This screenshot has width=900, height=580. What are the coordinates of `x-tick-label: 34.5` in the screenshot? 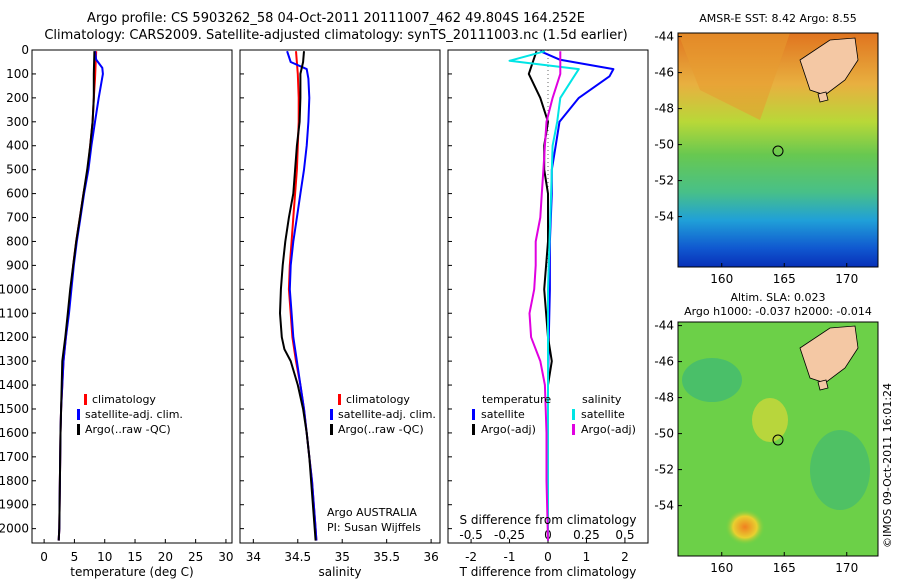 It's located at (297, 557).